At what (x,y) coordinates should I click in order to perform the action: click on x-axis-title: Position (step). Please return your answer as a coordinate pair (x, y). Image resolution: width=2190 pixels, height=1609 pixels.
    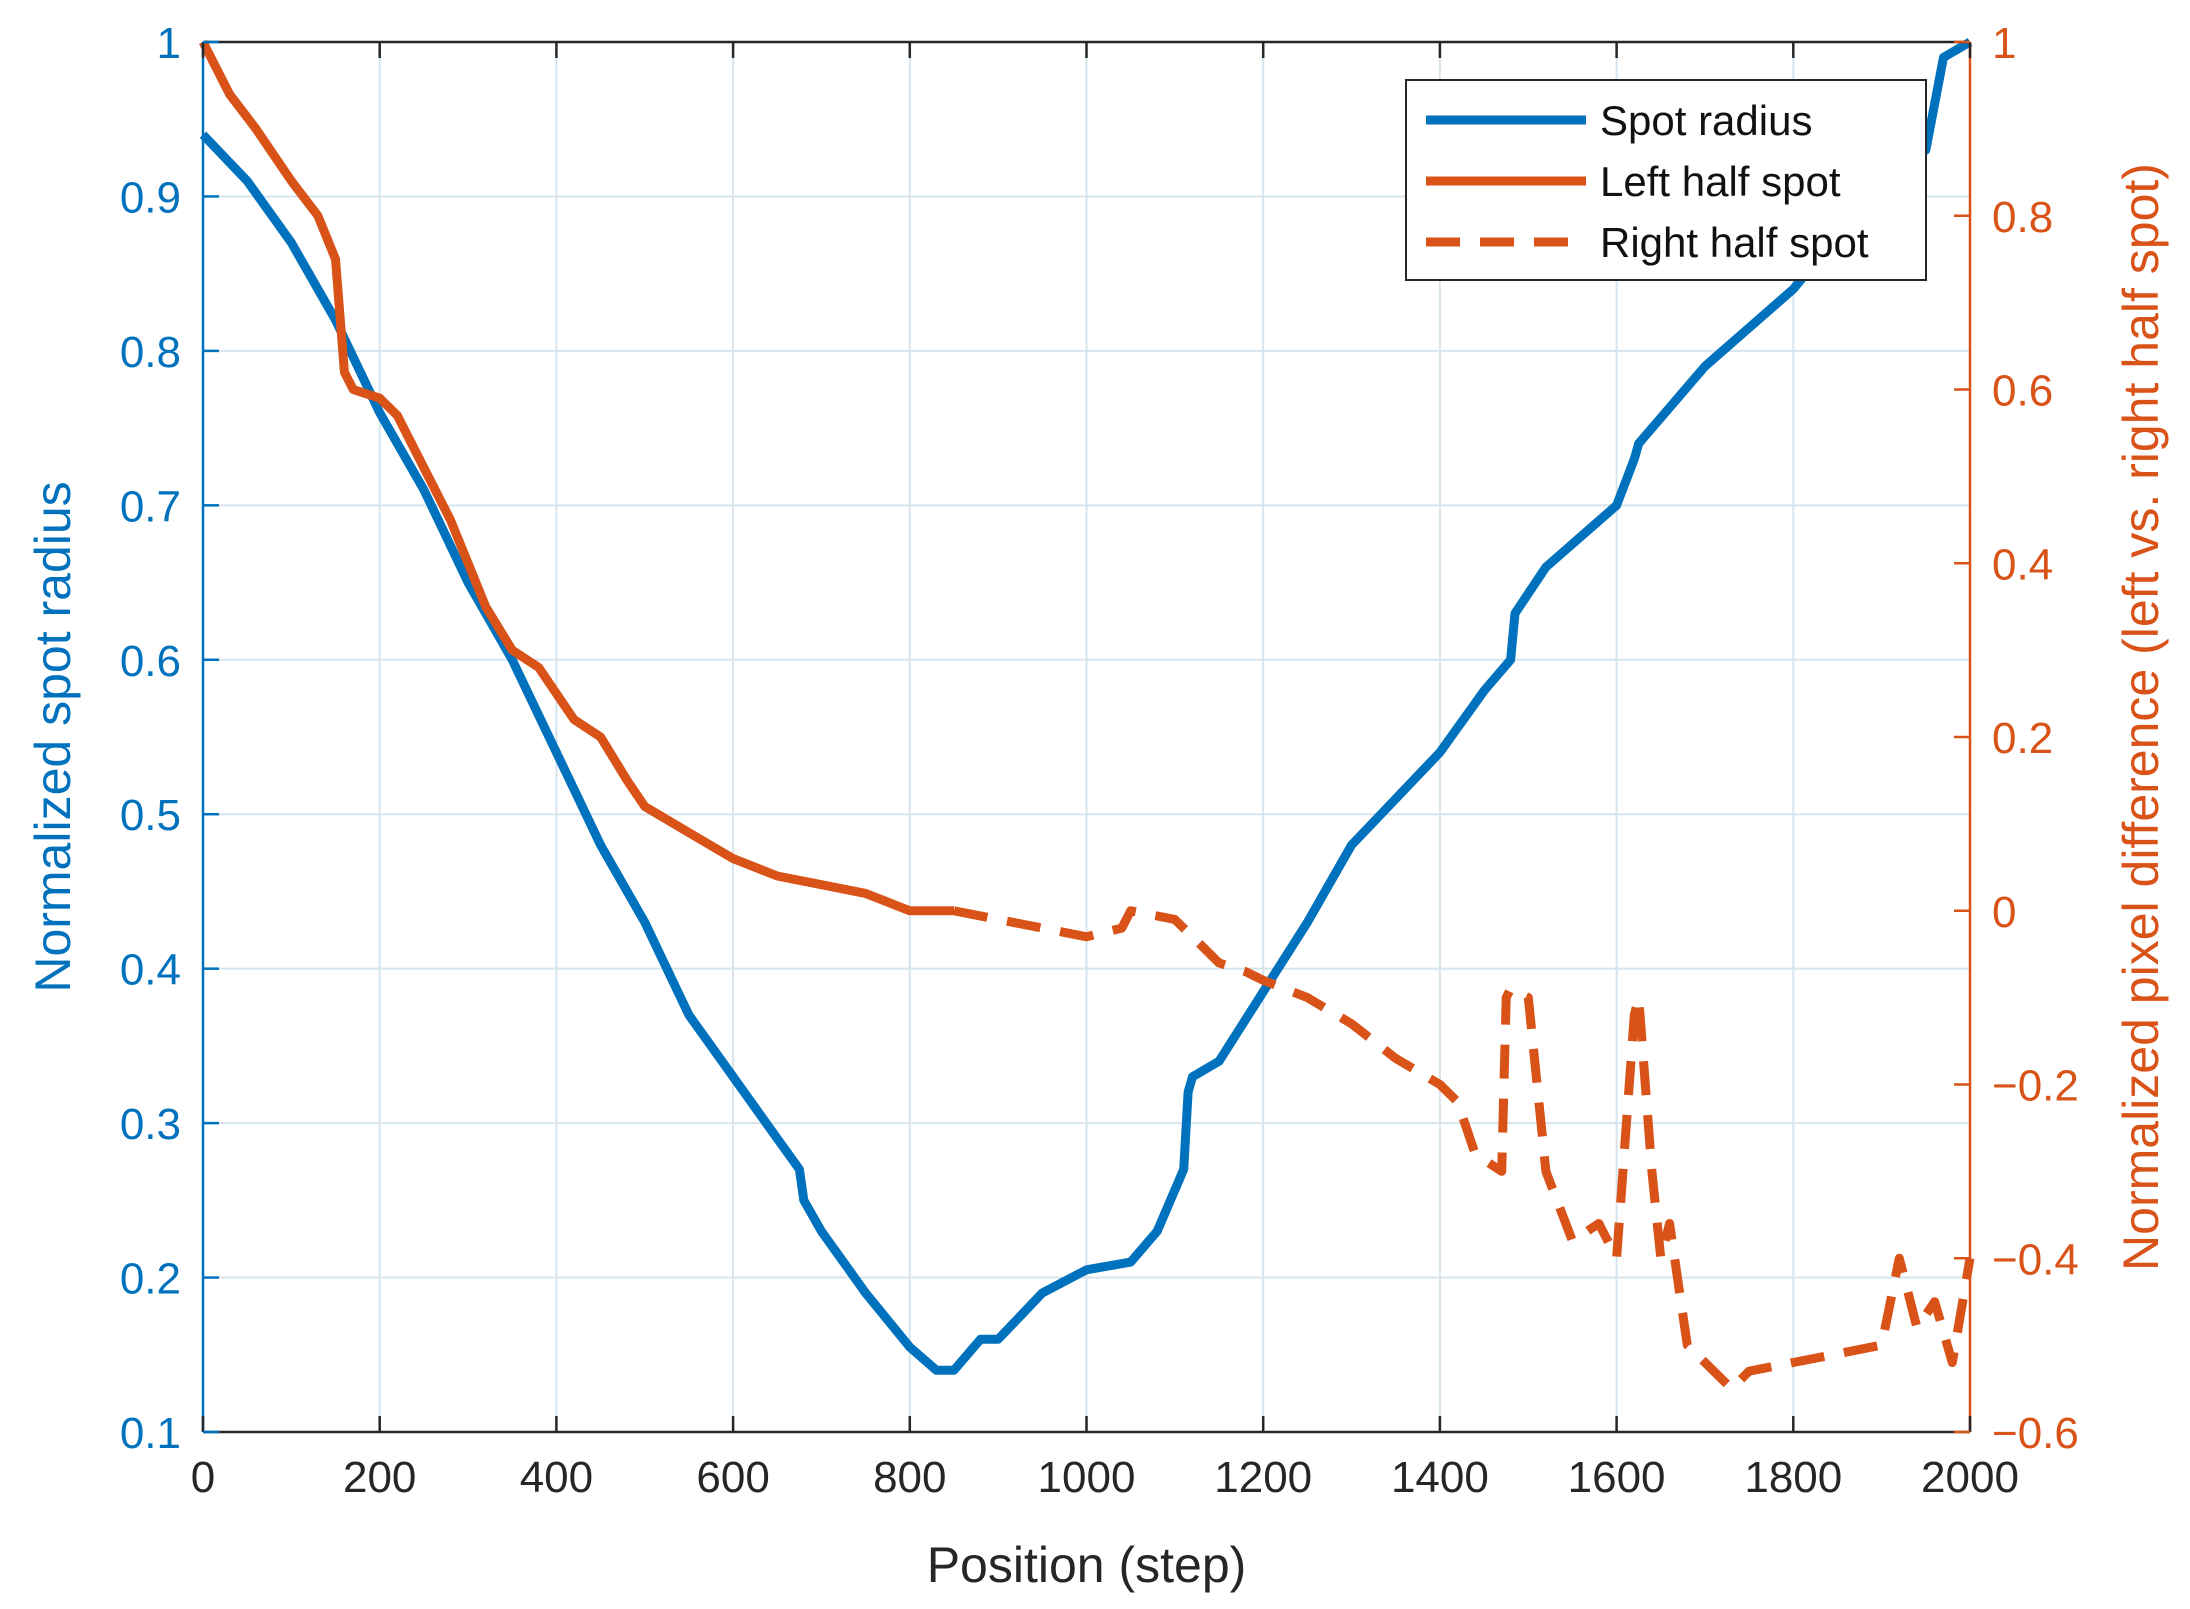
    Looking at the image, I should click on (1087, 1565).